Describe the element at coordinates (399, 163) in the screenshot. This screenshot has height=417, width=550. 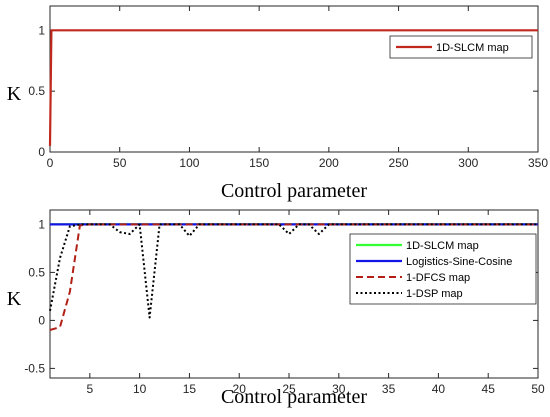
I see `x-tick-label: 250` at that location.